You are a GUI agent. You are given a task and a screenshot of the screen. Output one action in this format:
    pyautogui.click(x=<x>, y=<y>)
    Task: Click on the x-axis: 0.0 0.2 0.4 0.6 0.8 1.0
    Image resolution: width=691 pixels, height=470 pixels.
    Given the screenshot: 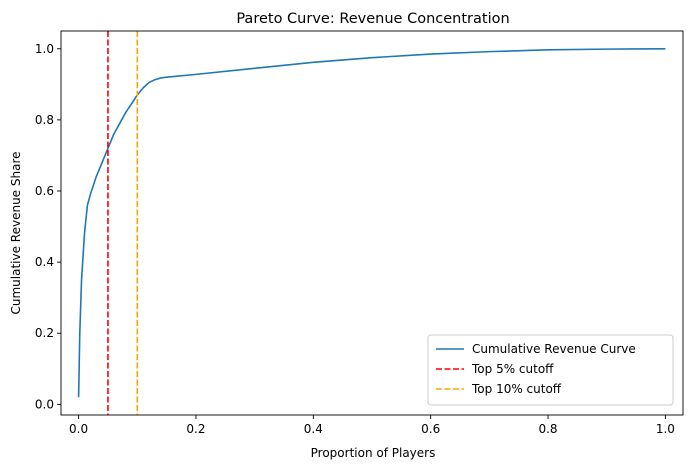 What is the action you would take?
    pyautogui.click(x=372, y=425)
    